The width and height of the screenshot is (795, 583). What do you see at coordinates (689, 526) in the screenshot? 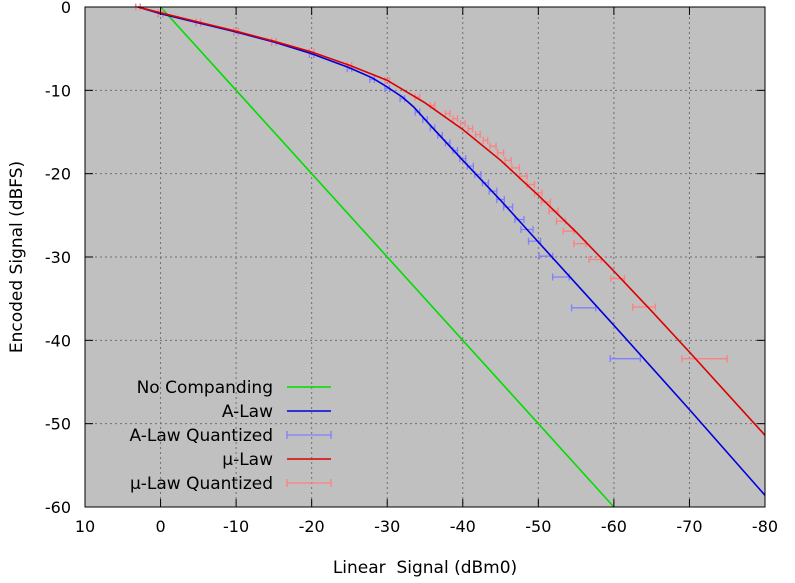
I see `x-tick-label: -70` at bounding box center [689, 526].